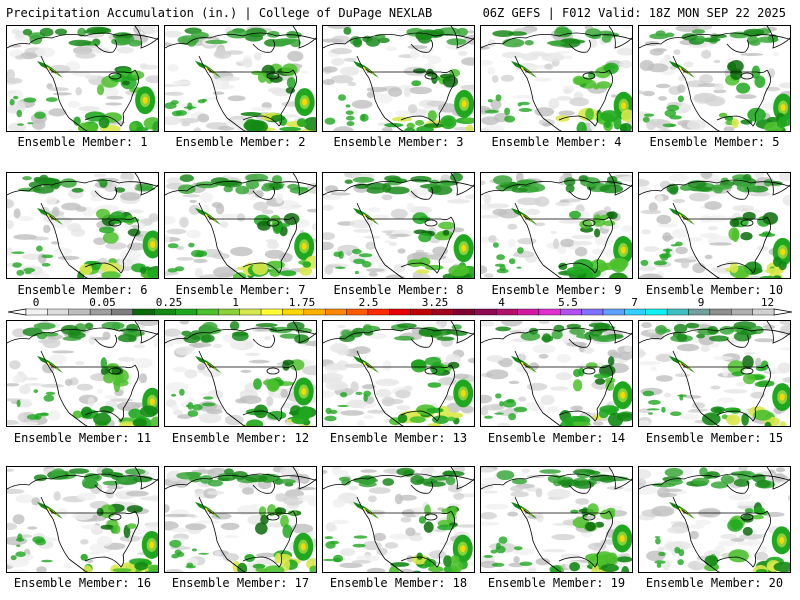  What do you see at coordinates (82, 290) in the screenshot?
I see `ensemble-member-label: Ensemble Member: 6` at bounding box center [82, 290].